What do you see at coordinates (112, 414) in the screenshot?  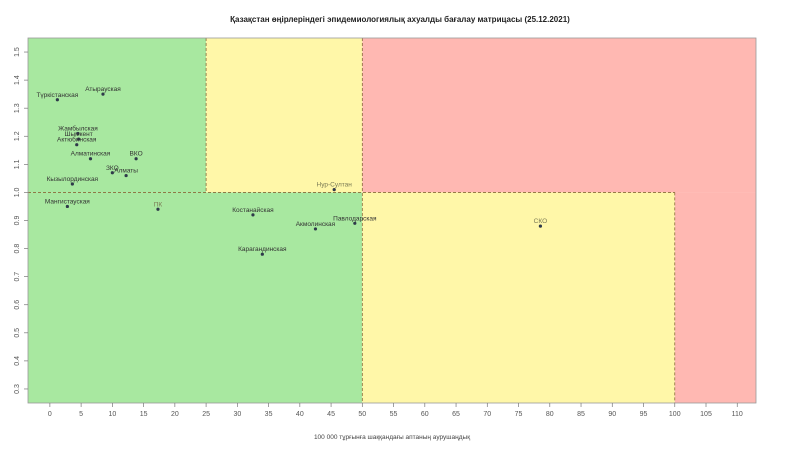 I see `x-tick-label: 10` at bounding box center [112, 414].